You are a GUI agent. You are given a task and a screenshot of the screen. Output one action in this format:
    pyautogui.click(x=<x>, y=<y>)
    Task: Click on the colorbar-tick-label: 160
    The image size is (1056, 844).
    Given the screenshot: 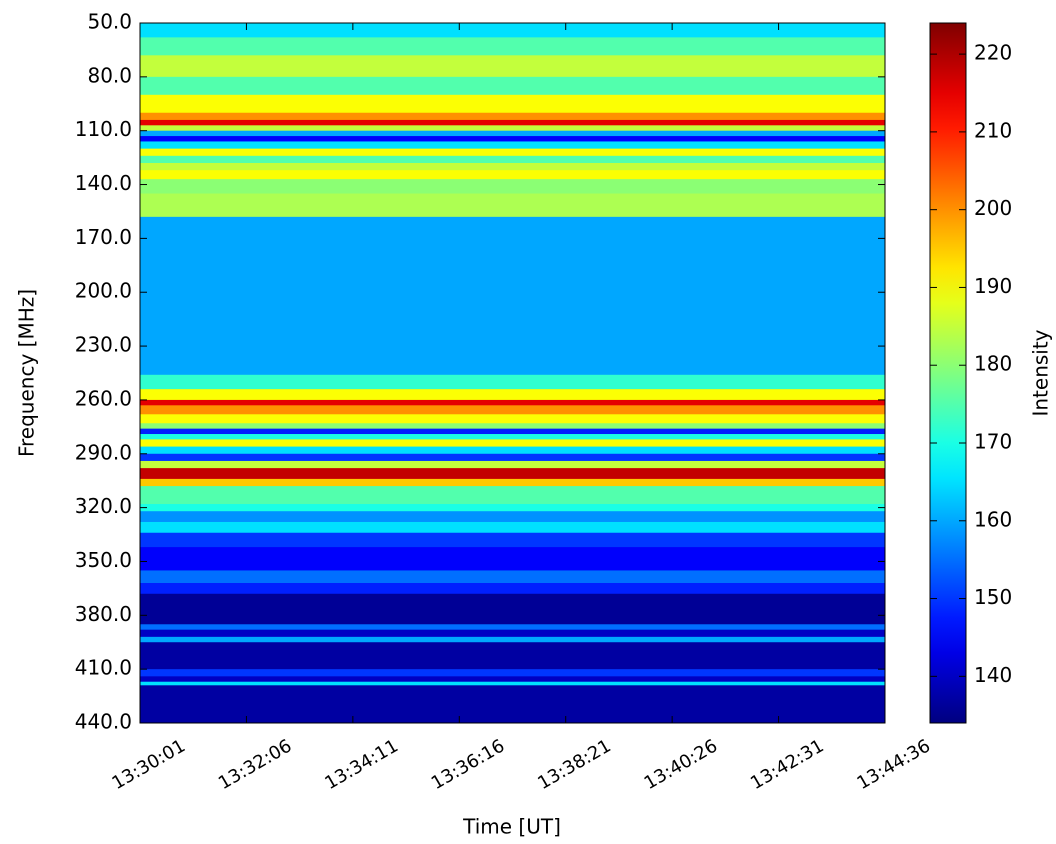 What is the action you would take?
    pyautogui.click(x=993, y=519)
    